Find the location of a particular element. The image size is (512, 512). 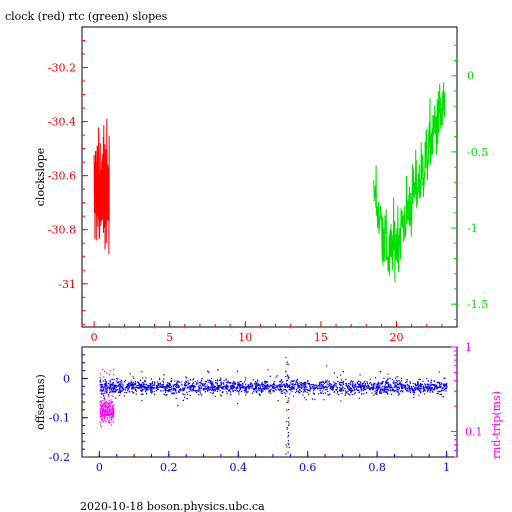

bottom-y2-axis-label: rnd-trip(ms) is located at coordinates (496, 425).